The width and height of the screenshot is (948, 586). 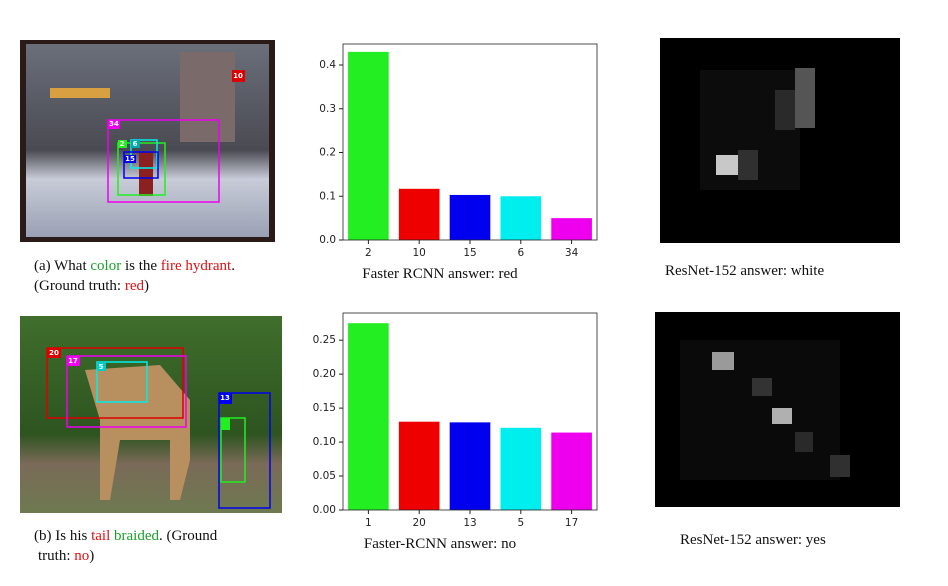 I want to click on caption-part: tail, so click(x=100, y=536).